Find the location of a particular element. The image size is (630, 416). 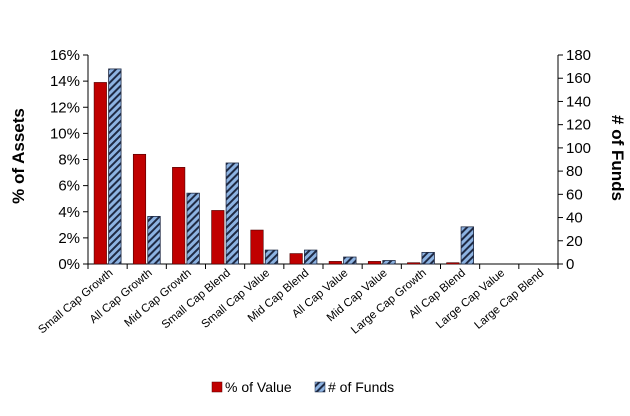

y2-tick-label: 0 is located at coordinates (570, 264).